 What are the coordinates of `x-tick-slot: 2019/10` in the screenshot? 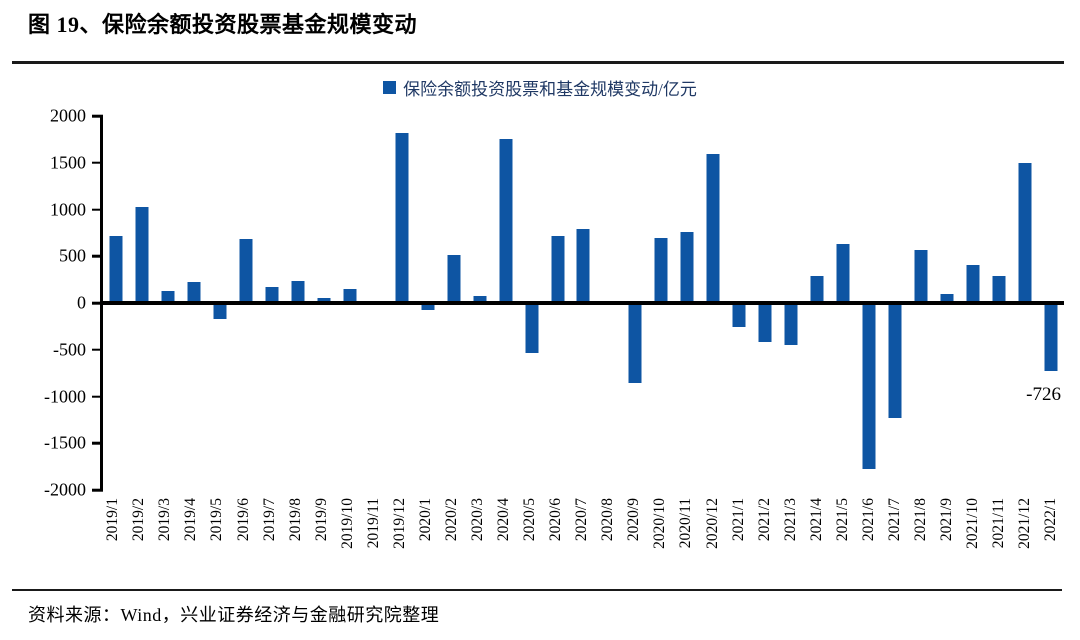 It's located at (347, 542).